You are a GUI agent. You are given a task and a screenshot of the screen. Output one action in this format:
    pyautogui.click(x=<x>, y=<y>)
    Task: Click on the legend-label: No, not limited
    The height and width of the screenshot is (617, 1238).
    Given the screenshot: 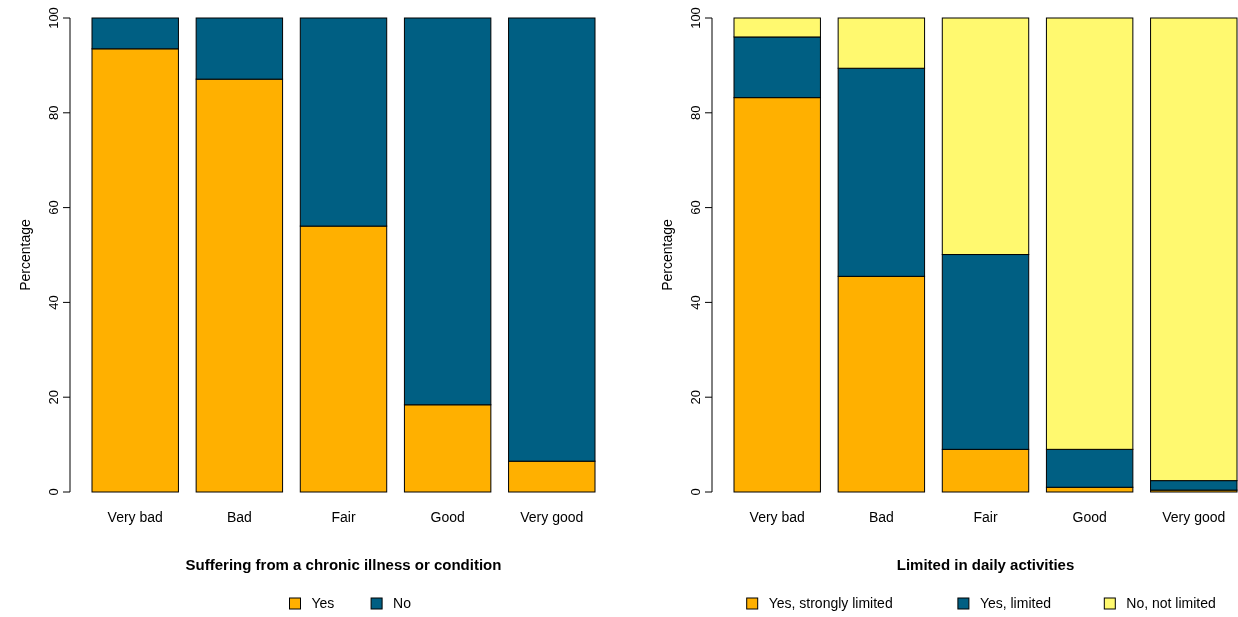 What is the action you would take?
    pyautogui.click(x=1171, y=603)
    